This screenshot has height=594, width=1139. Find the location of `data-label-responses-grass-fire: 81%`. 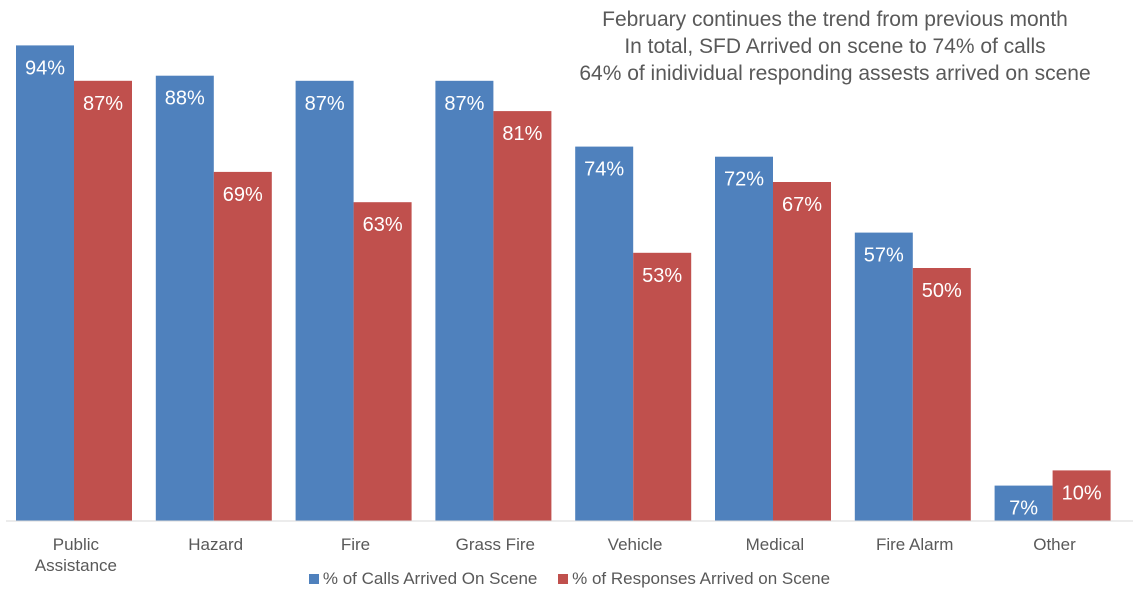

data-label-responses-grass-fire: 81% is located at coordinates (522, 134).